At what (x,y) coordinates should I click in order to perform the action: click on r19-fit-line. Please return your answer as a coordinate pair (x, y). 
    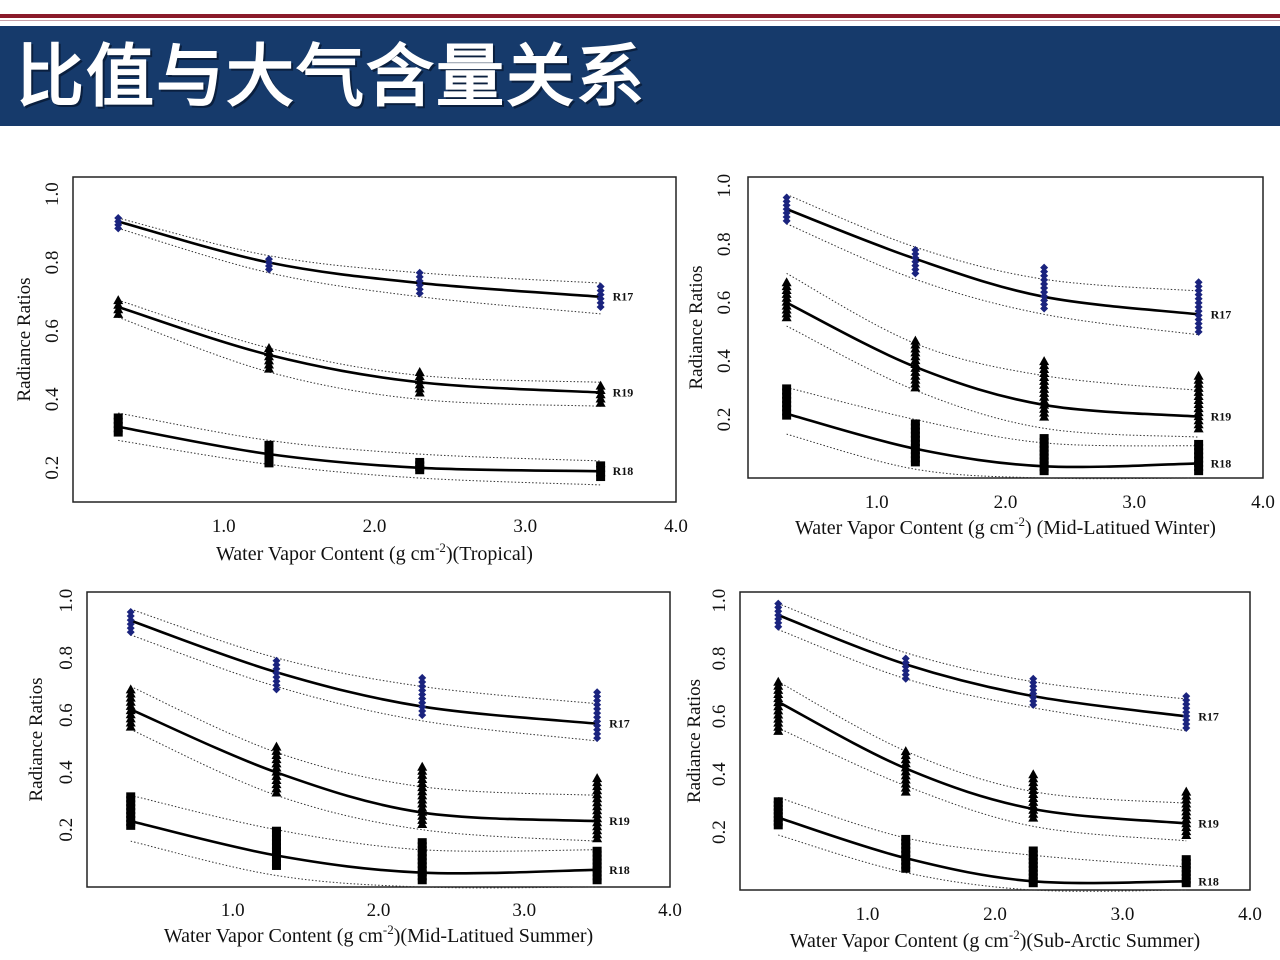
    Looking at the image, I should click on (364, 765).